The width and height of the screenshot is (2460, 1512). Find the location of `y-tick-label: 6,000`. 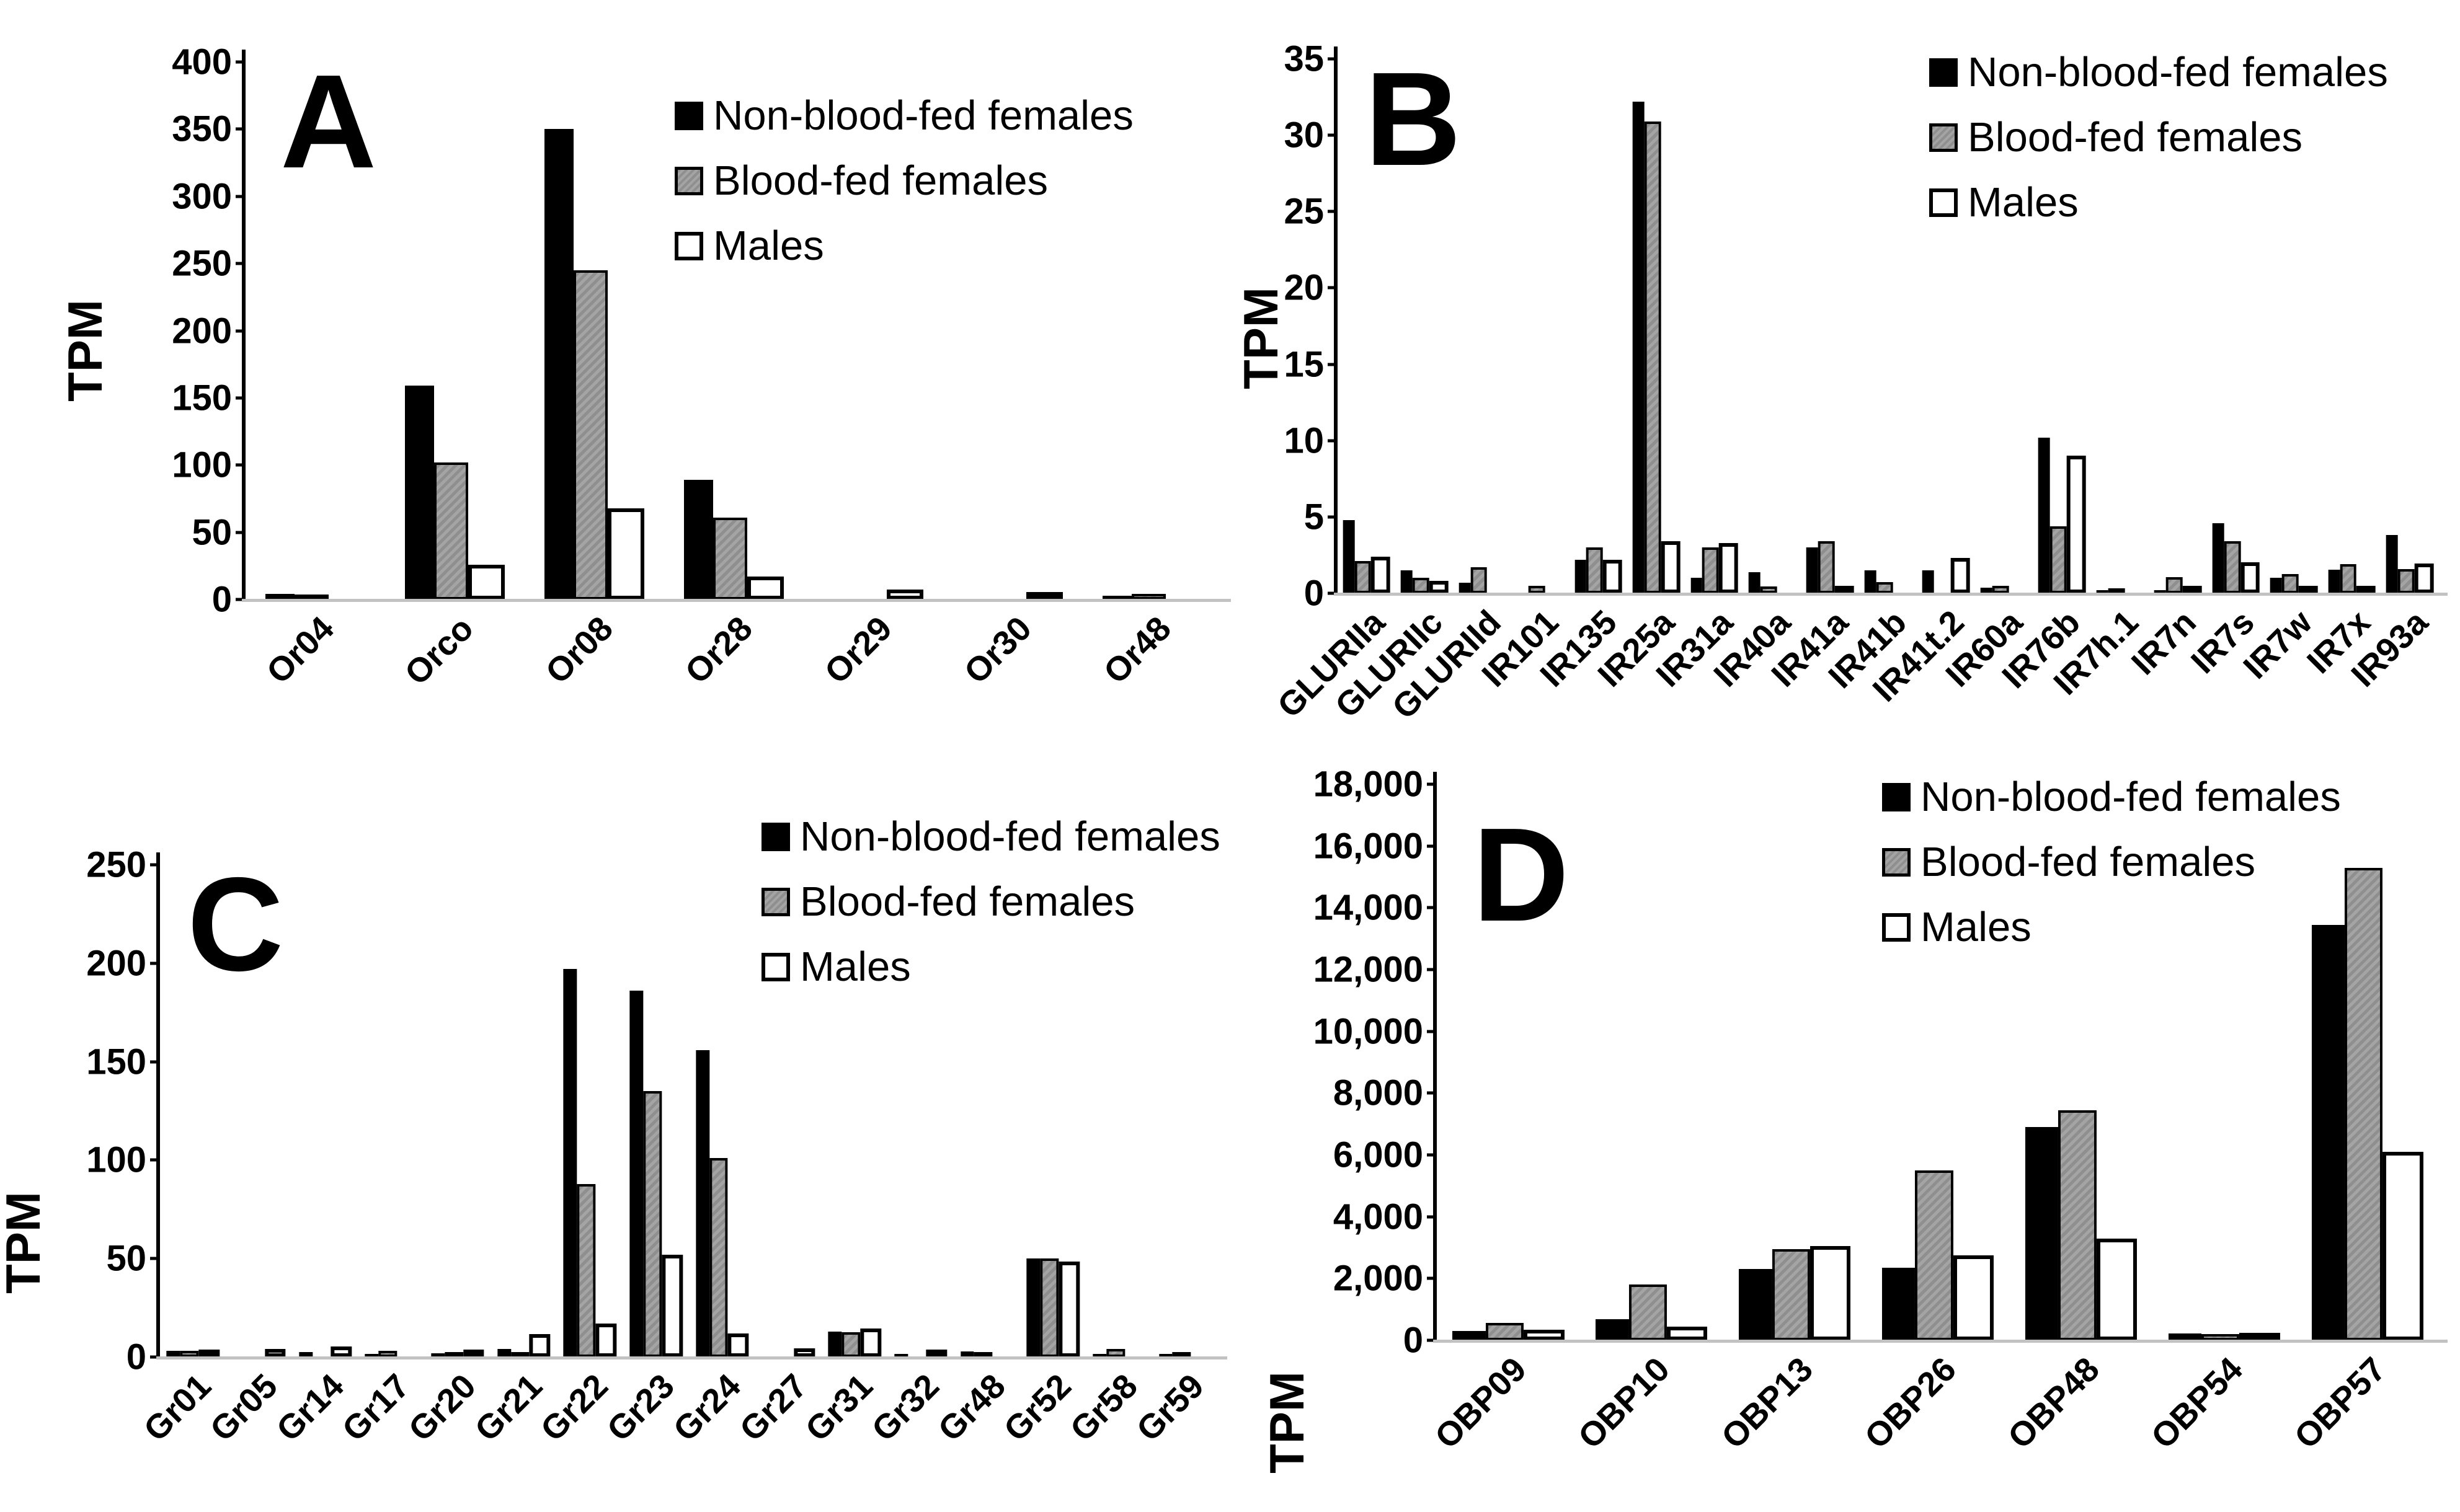

y-tick-label: 6,000 is located at coordinates (1378, 1155).